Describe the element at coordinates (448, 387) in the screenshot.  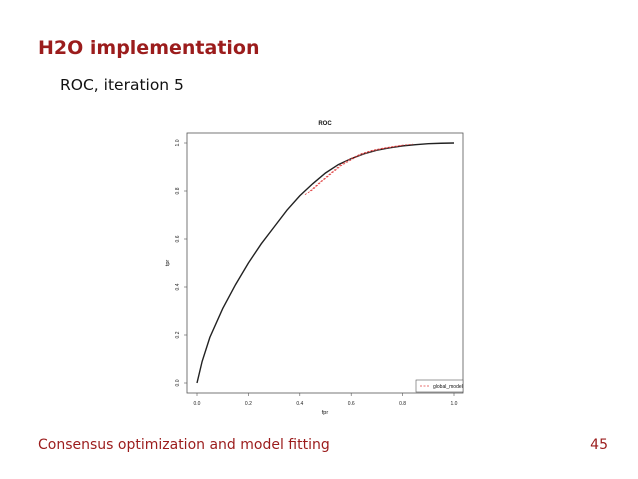
I see `legend-label-global-model: global_model` at that location.